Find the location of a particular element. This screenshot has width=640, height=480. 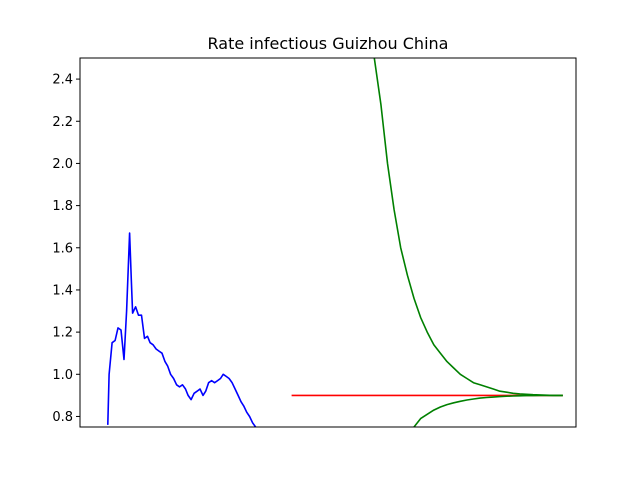

chart-title: Rate infectious Guizhou China is located at coordinates (328, 43).